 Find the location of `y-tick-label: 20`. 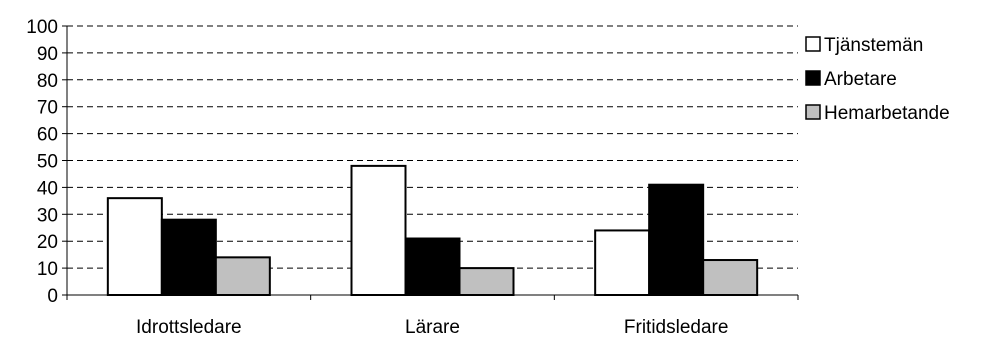

y-tick-label: 20 is located at coordinates (47, 242).